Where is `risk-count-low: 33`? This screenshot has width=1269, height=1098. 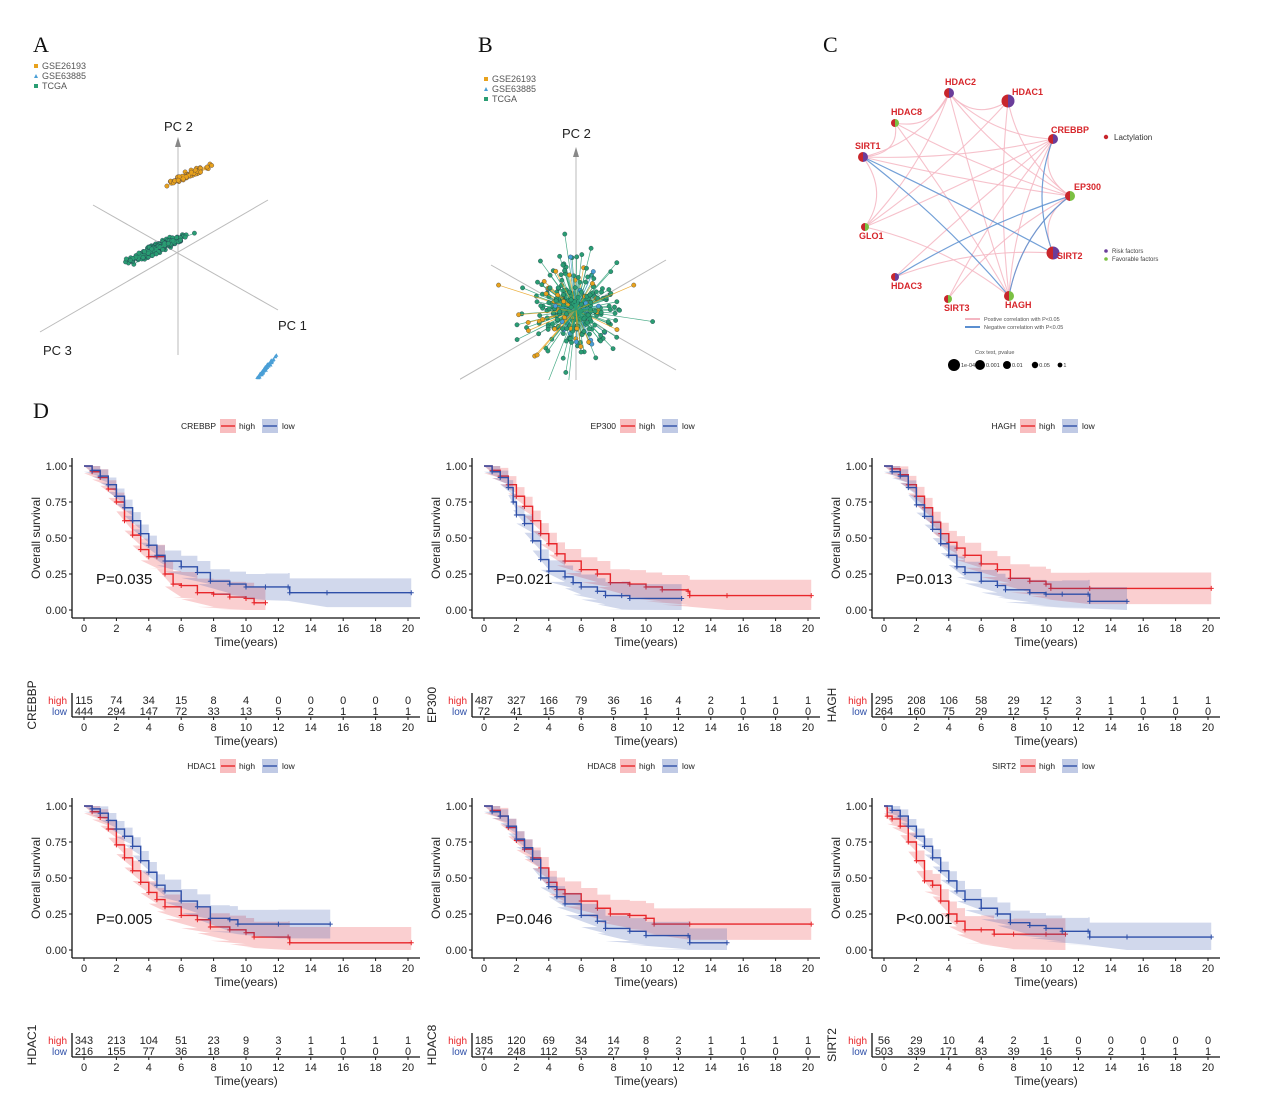
risk-count-low: 33 is located at coordinates (213, 712).